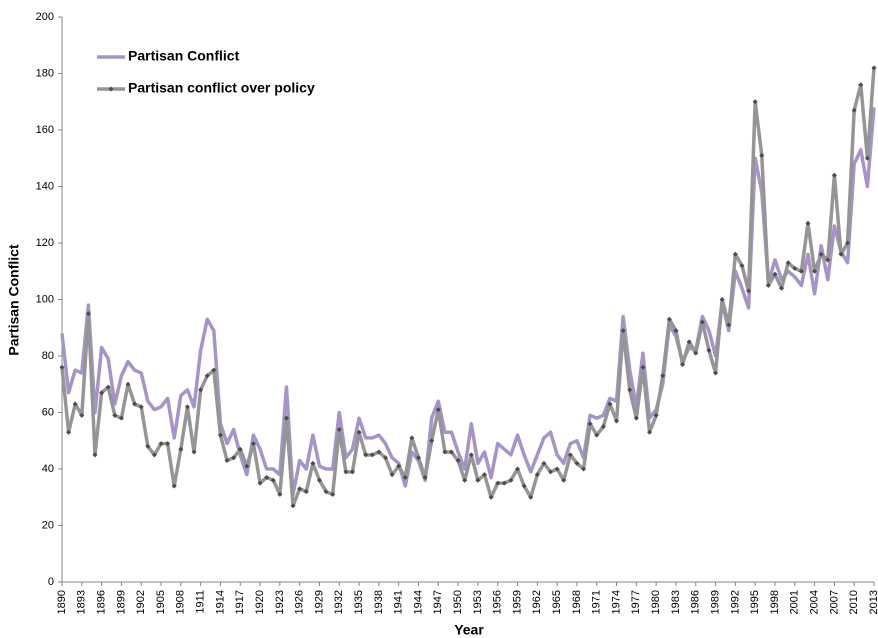 Image resolution: width=878 pixels, height=638 pixels. Describe the element at coordinates (715, 602) in the screenshot. I see `x-tick-label: 1989` at that location.